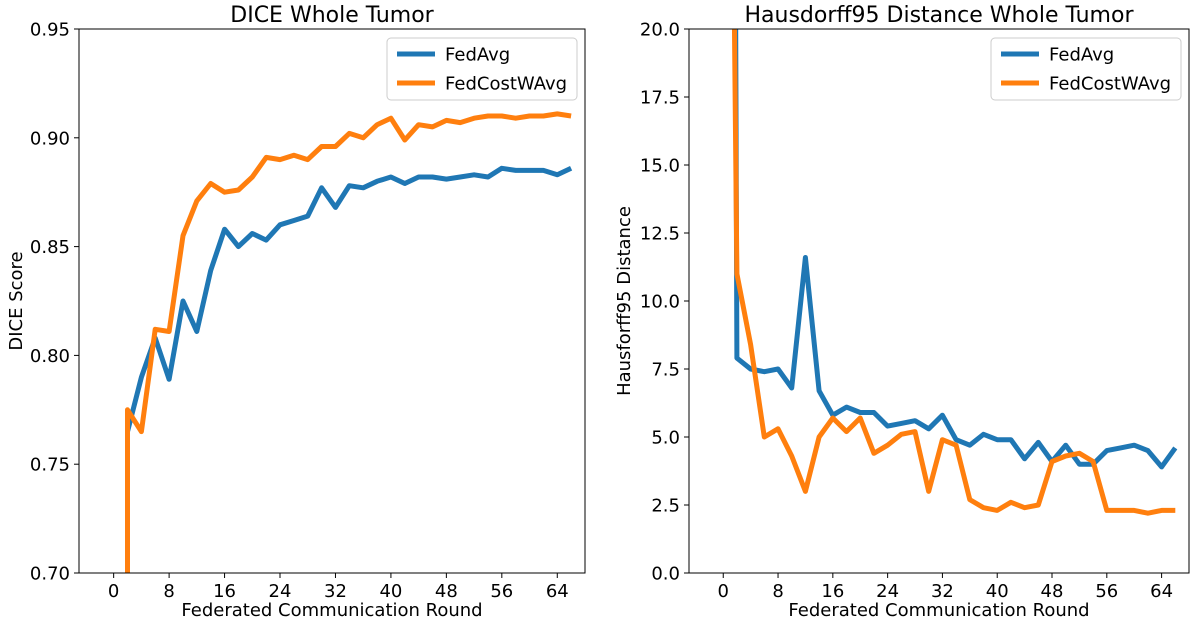  I want to click on y-tick-label: 0.70, so click(50, 574).